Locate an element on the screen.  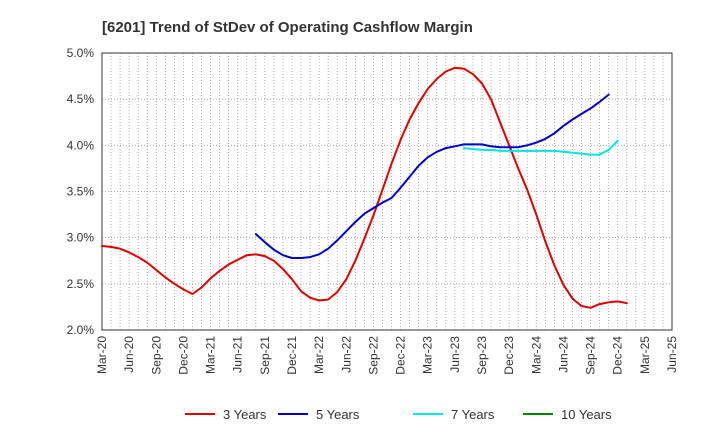
x-tick-label: Mar-24 is located at coordinates (536, 355).